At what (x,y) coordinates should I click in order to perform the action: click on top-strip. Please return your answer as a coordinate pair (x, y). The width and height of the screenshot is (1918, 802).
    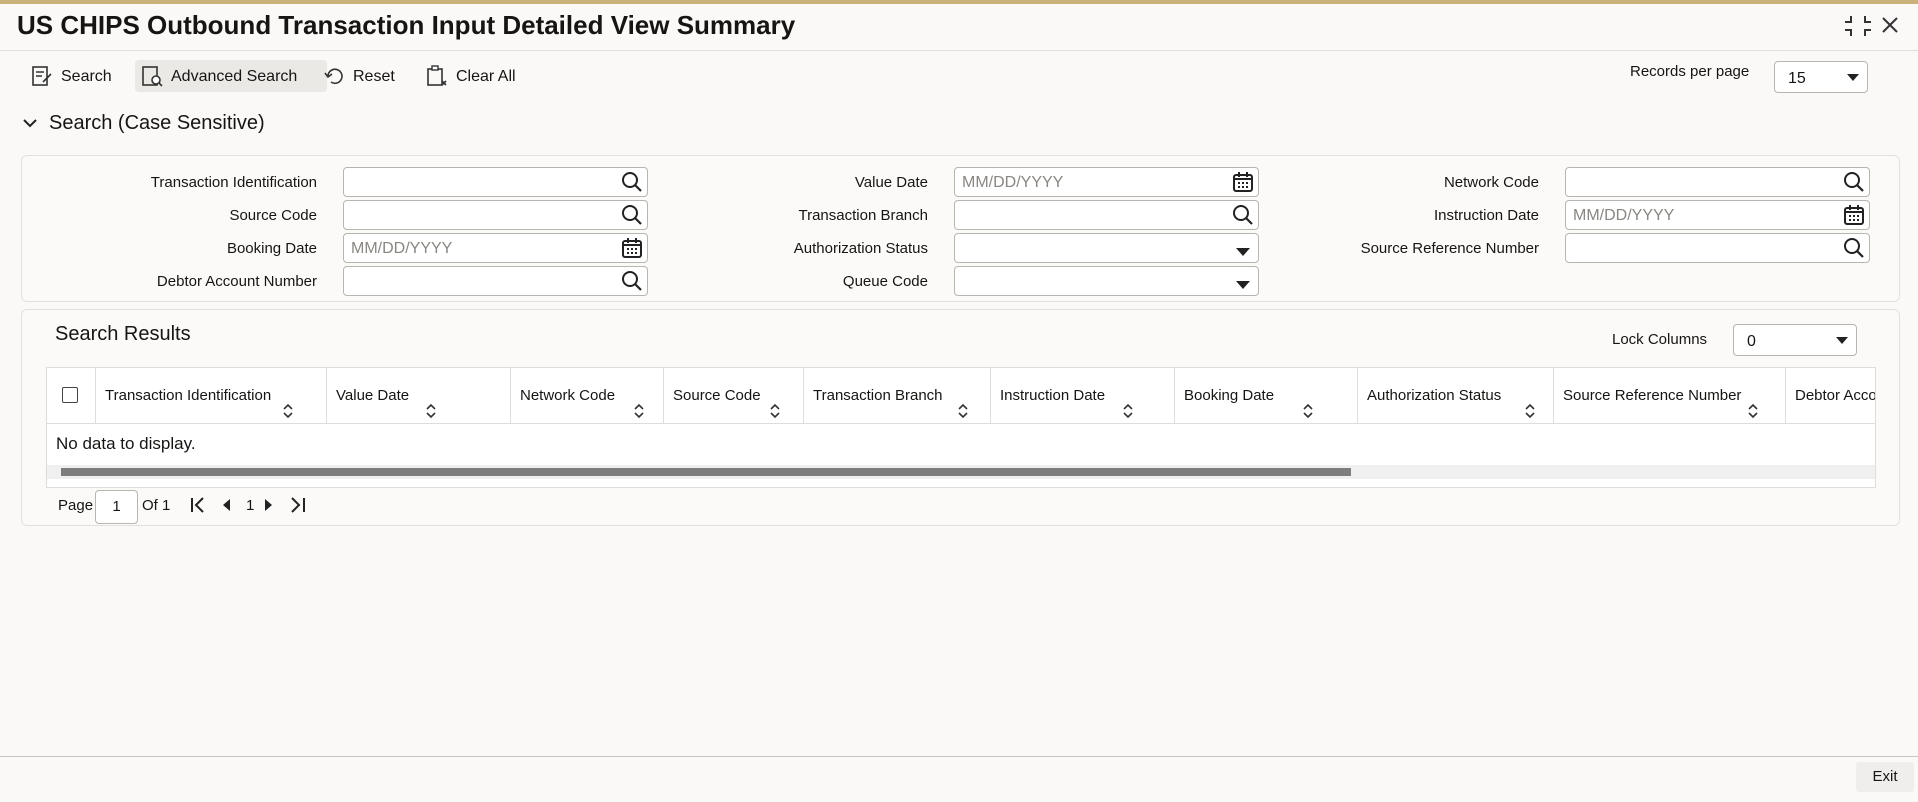
    Looking at the image, I should click on (959, 2).